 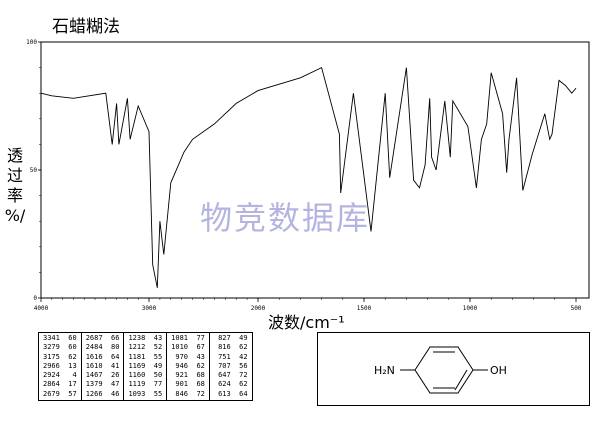 I want to click on peak-entry: 1379 47, so click(x=102, y=384).